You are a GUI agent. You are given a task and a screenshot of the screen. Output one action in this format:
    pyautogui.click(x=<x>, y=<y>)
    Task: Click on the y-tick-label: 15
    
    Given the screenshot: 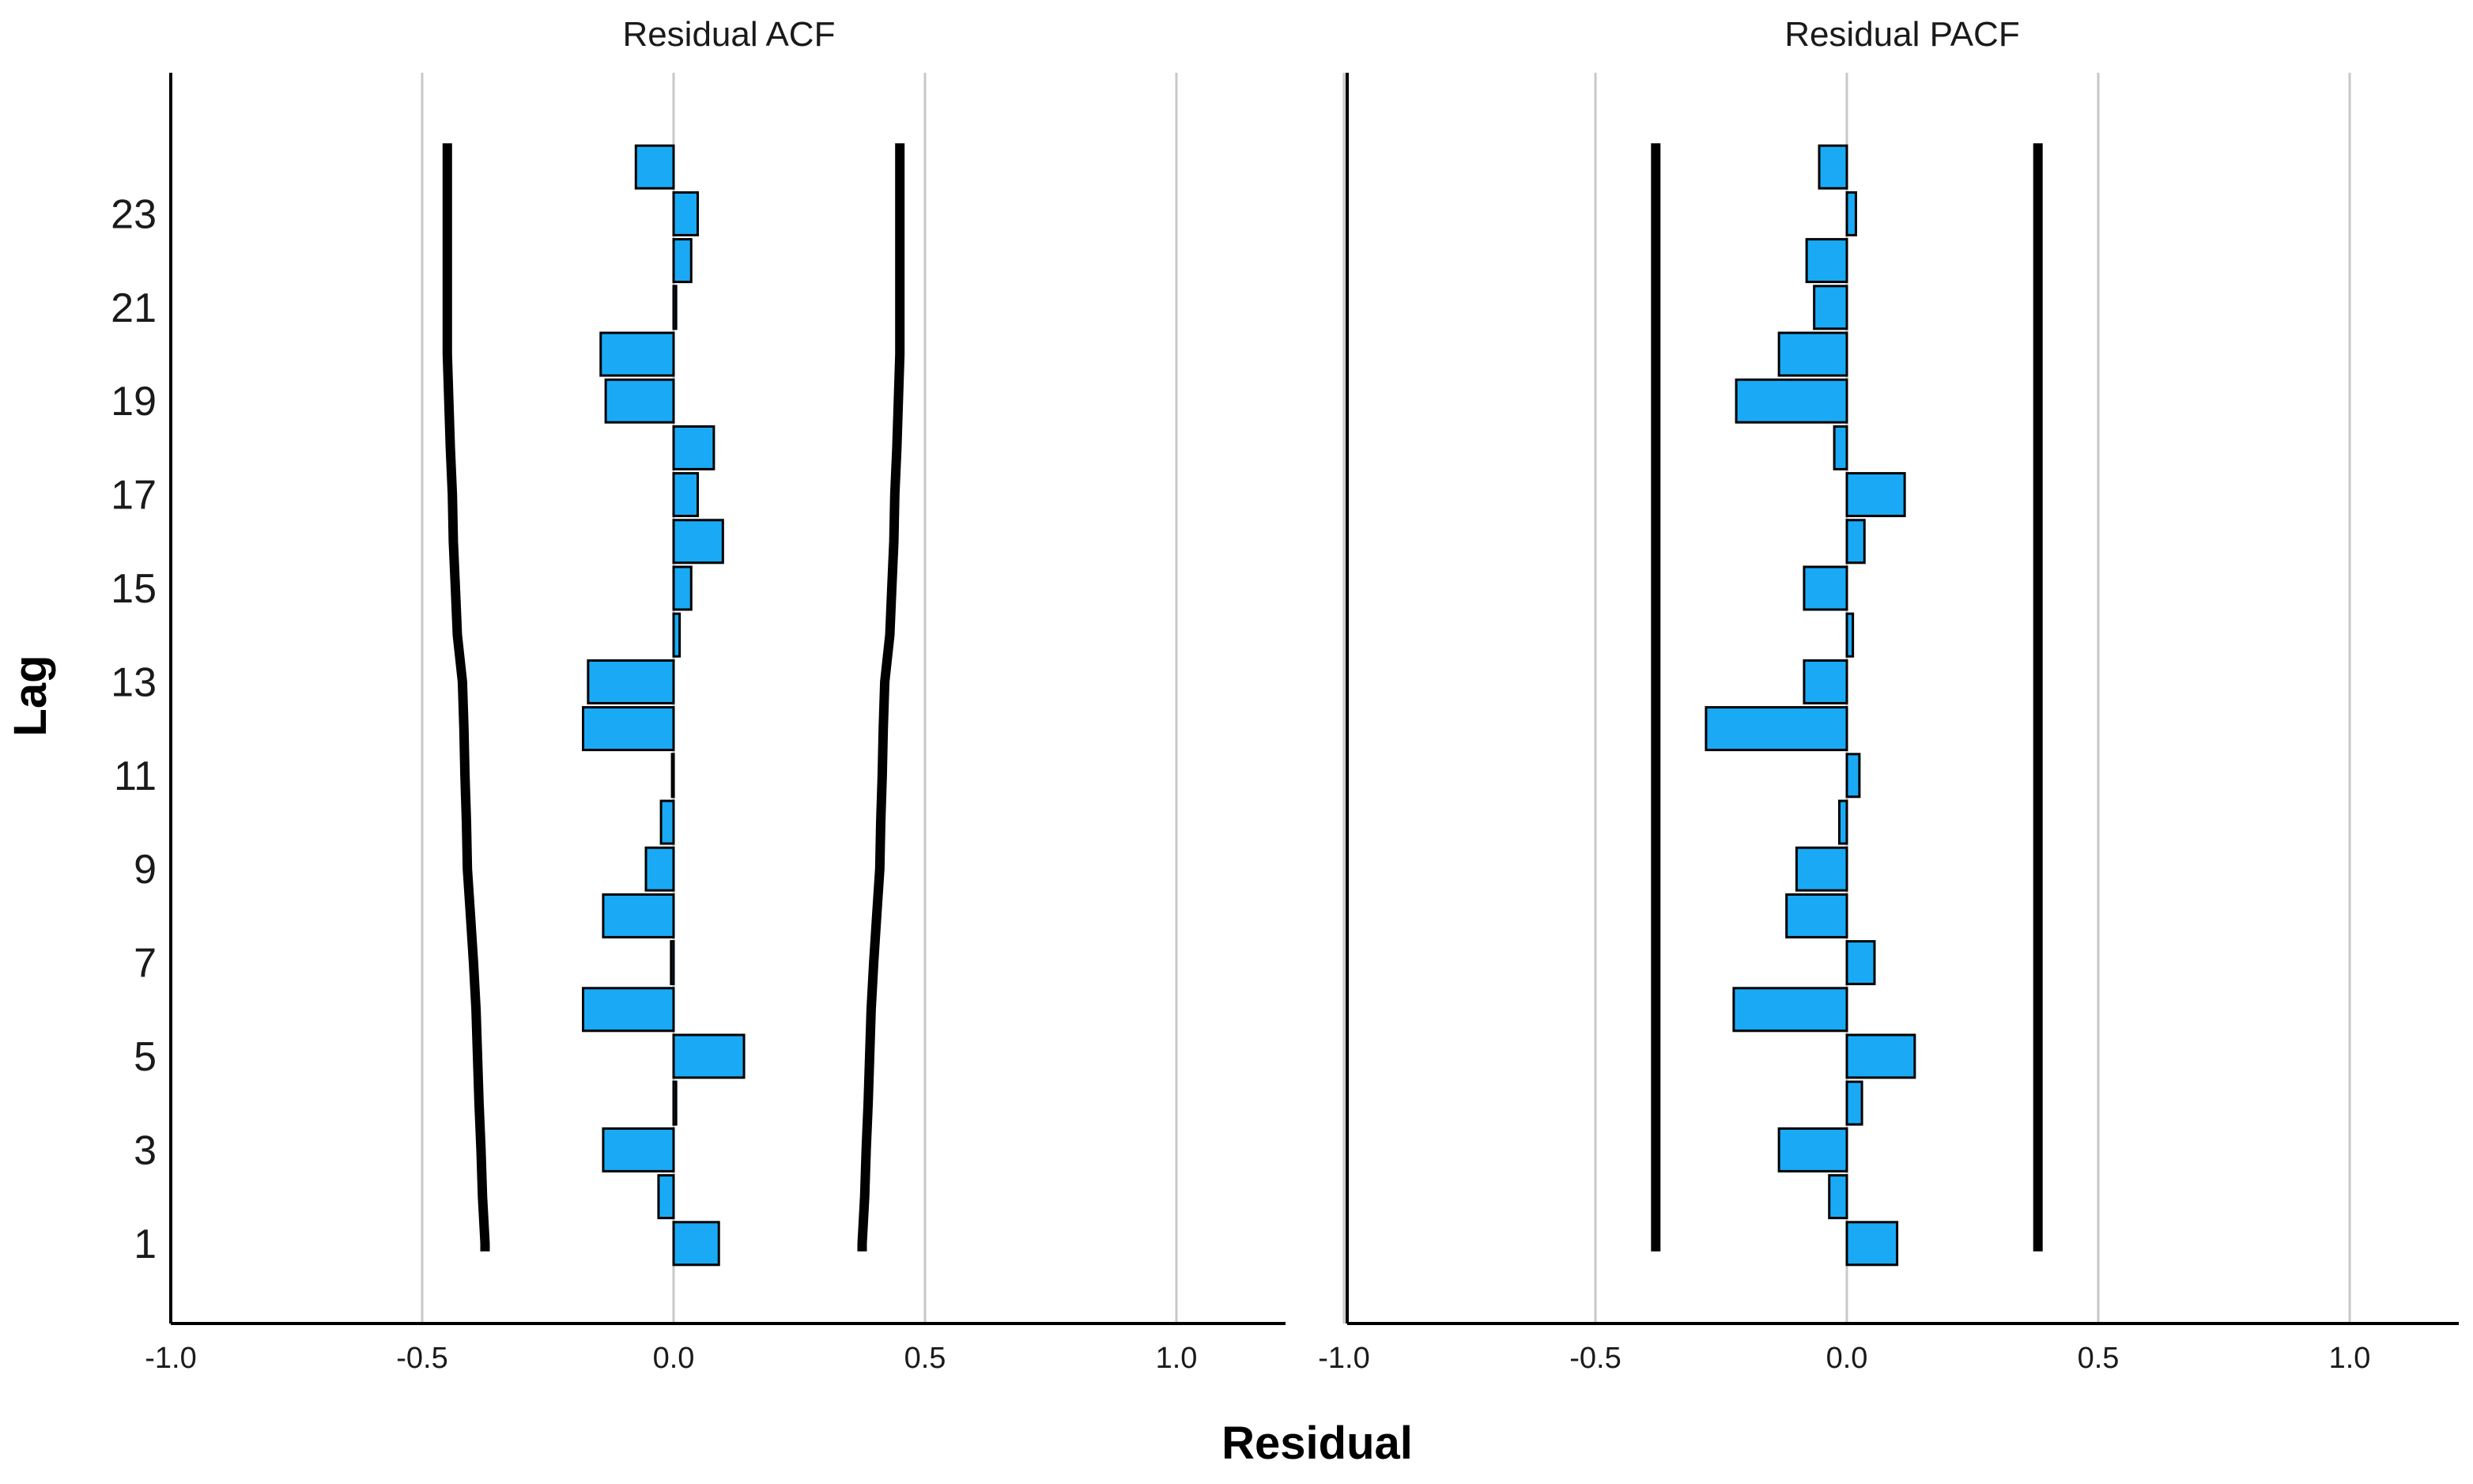 What is the action you would take?
    pyautogui.click(x=134, y=589)
    